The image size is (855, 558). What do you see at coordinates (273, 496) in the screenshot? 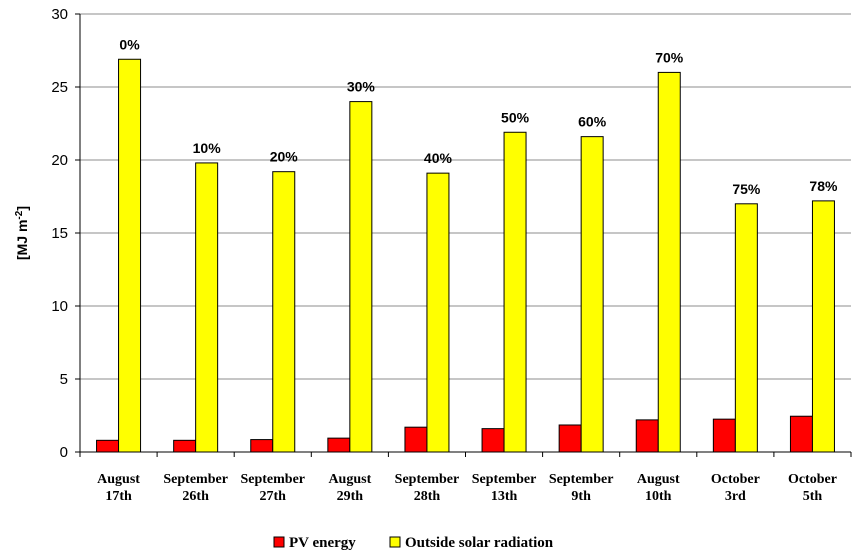
I see `x-tick-label: 27th` at bounding box center [273, 496].